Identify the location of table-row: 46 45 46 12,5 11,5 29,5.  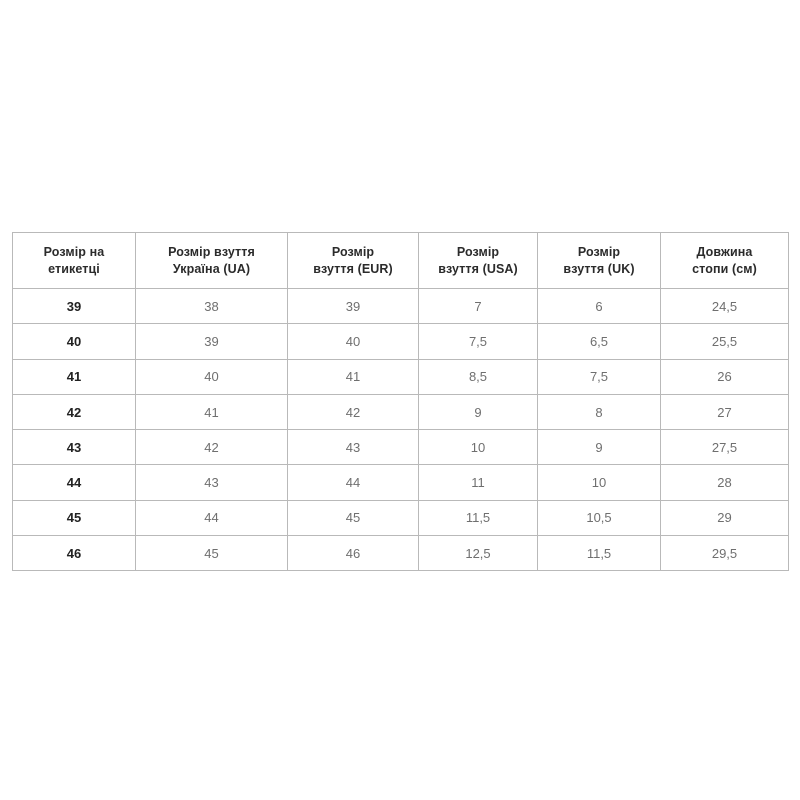
(400, 553).